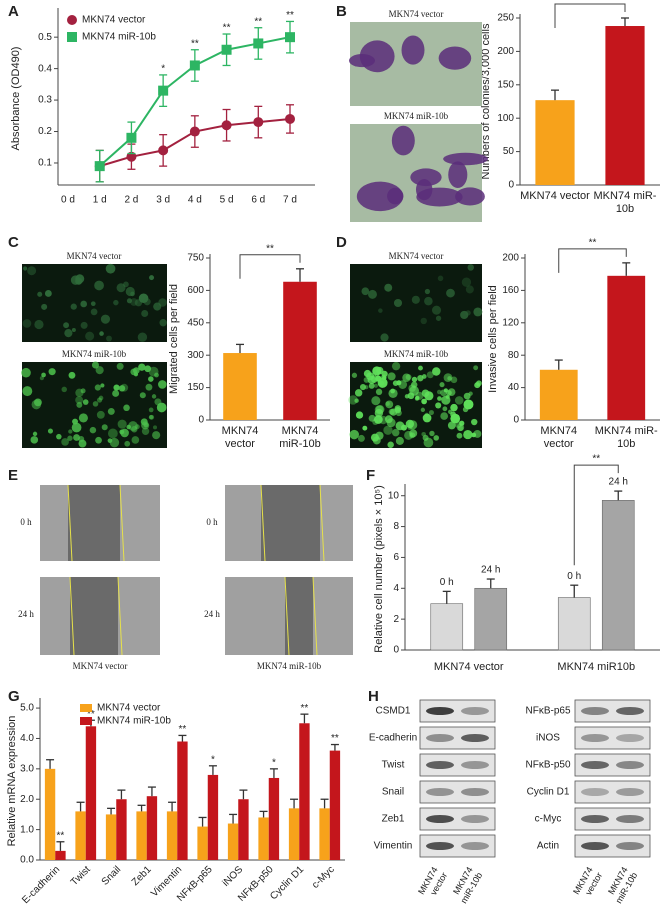 This screenshot has width=671, height=914. What do you see at coordinates (27, 799) in the screenshot?
I see `y-tick-label: 2.0` at bounding box center [27, 799].